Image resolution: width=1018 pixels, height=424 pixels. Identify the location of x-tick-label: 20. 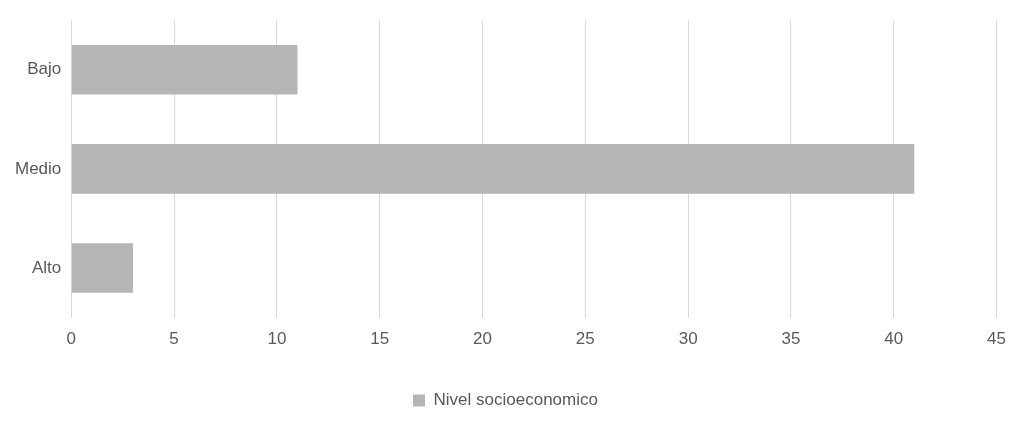
(482, 339).